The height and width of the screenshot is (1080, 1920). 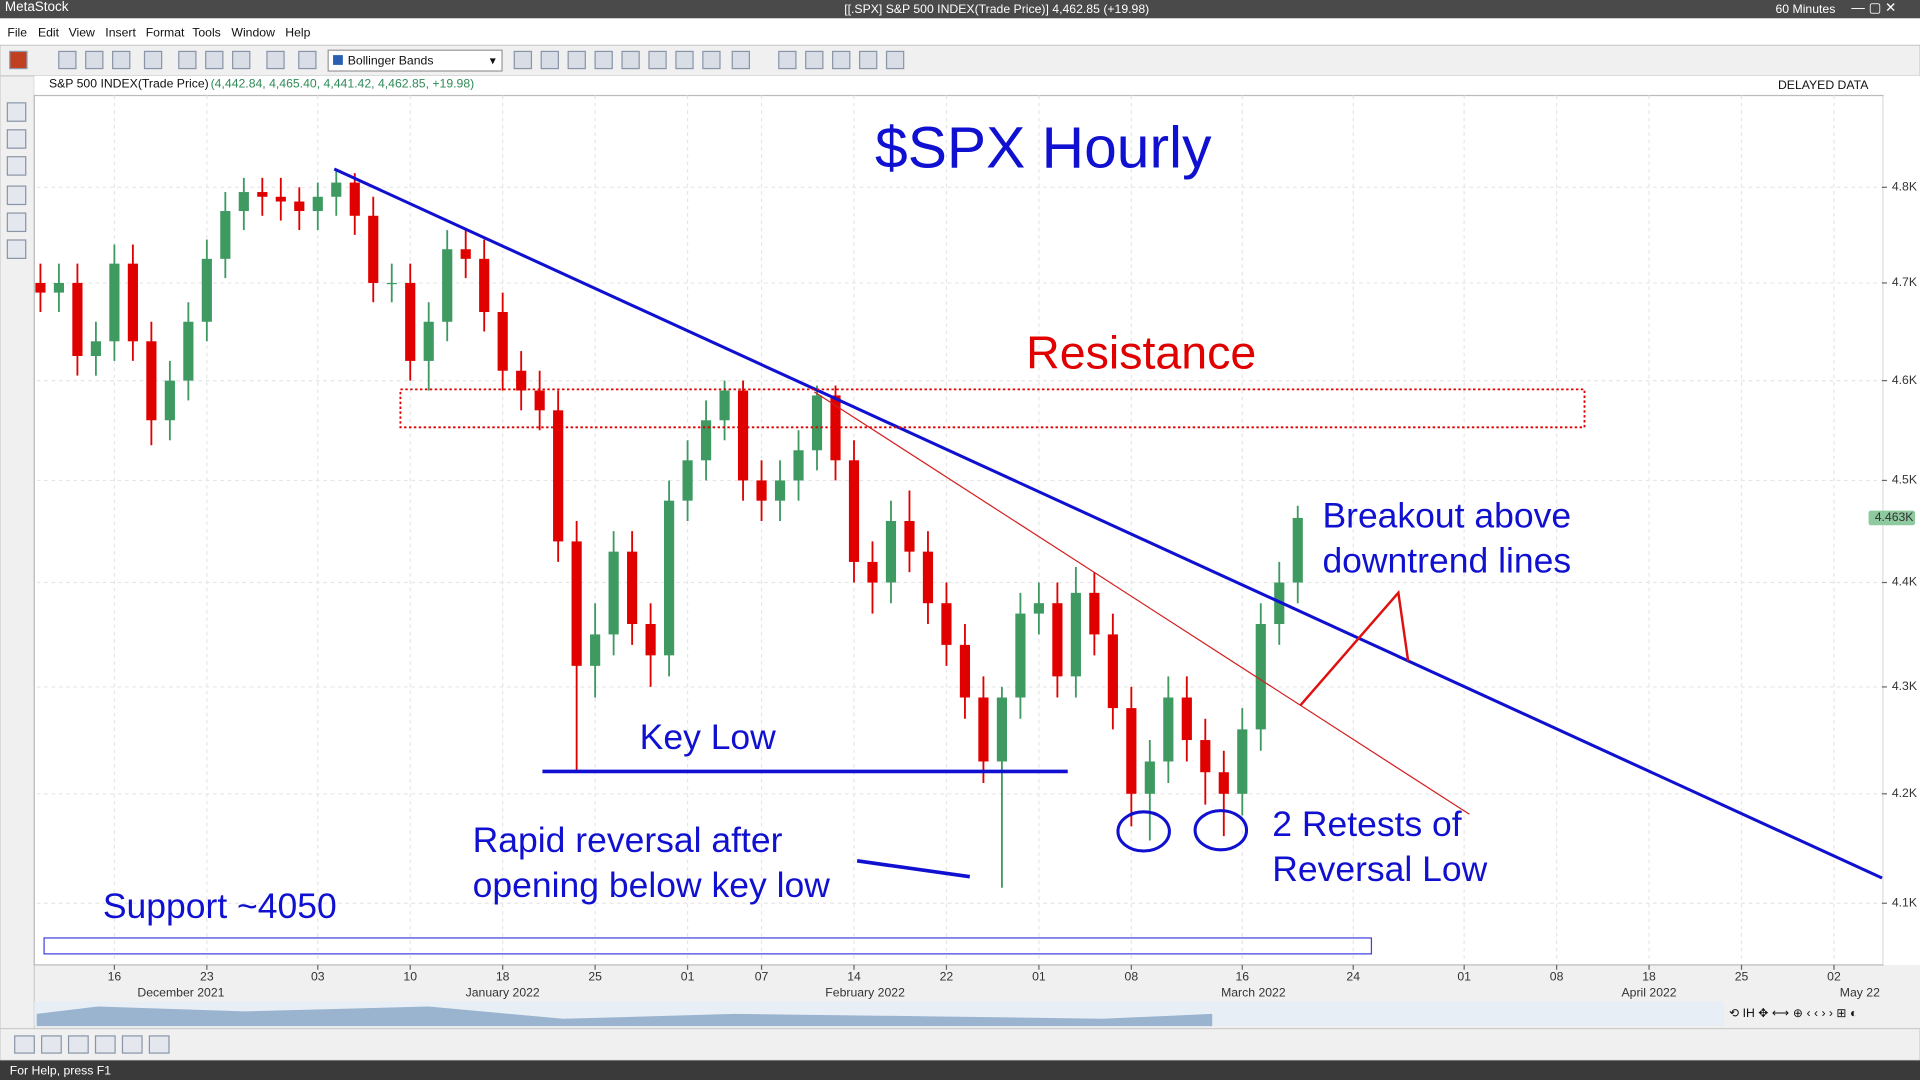 I want to click on menu-item: Window, so click(x=253, y=32).